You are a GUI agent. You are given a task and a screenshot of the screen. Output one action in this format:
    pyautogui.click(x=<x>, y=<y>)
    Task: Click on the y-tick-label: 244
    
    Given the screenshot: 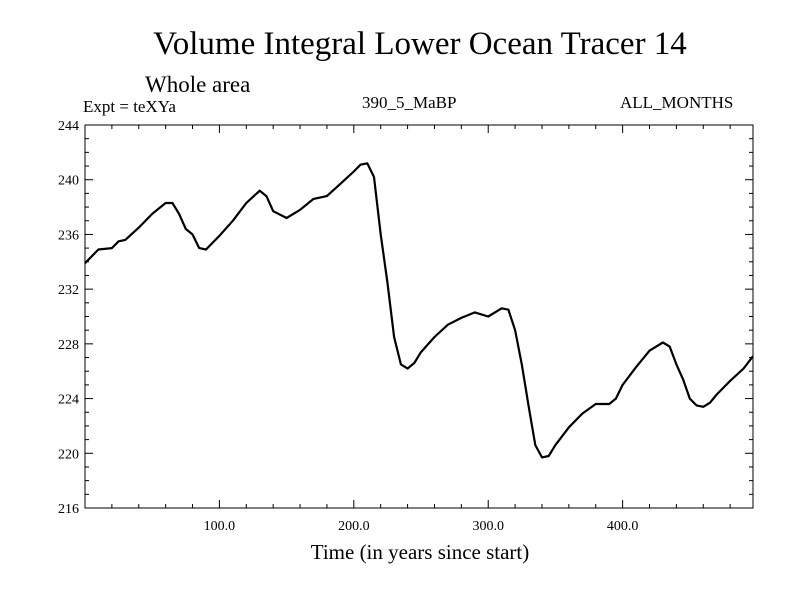 What is the action you would take?
    pyautogui.click(x=68, y=126)
    